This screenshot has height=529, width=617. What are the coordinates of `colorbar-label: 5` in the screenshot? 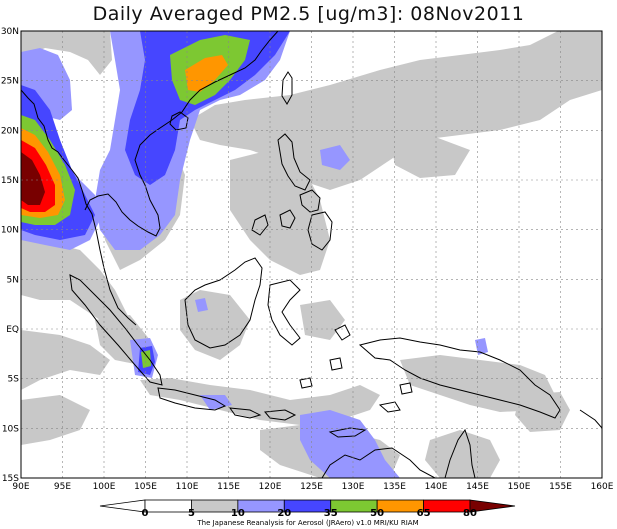 It's located at (191, 513).